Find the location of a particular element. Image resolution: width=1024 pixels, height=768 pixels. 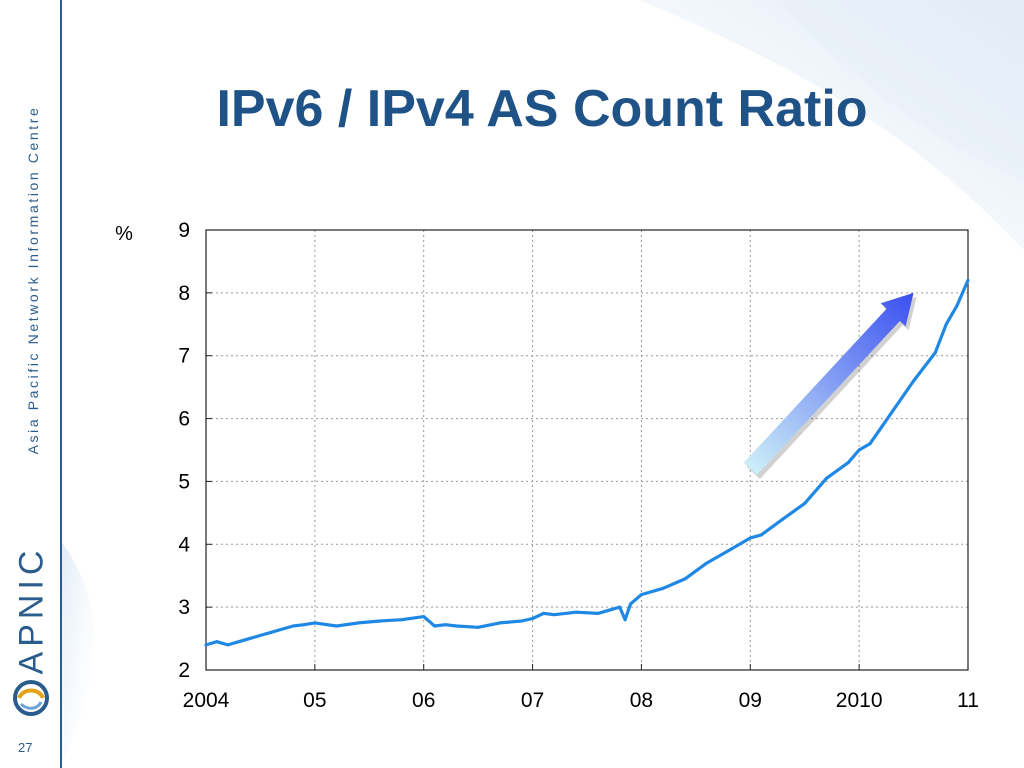

y-axis: 2 3 4 5 6 7 8 9 is located at coordinates (195, 450).